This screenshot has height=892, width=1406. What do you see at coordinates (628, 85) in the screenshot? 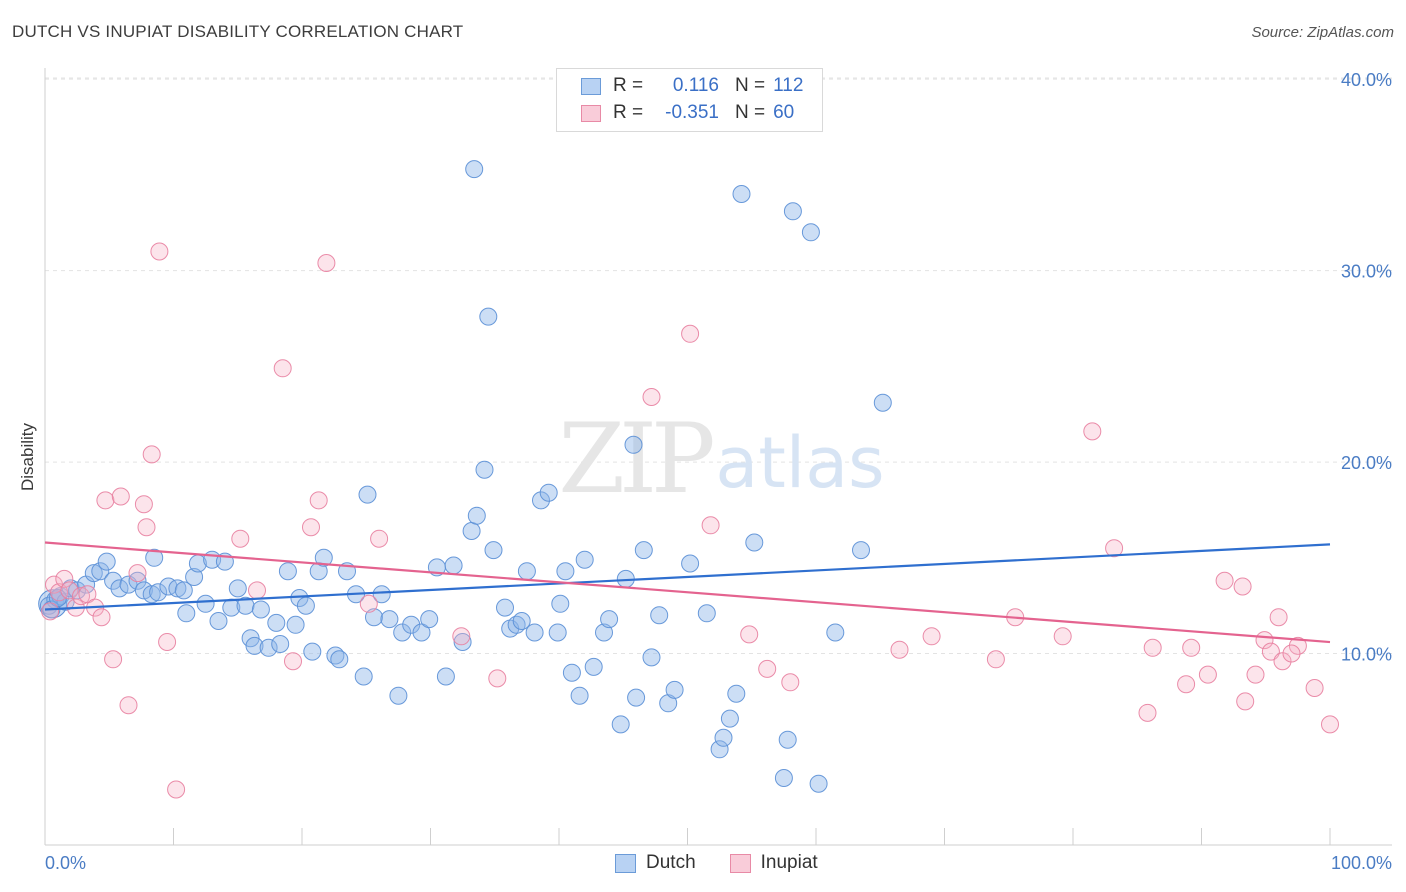
I see `legend-r-label: R =` at bounding box center [628, 85].